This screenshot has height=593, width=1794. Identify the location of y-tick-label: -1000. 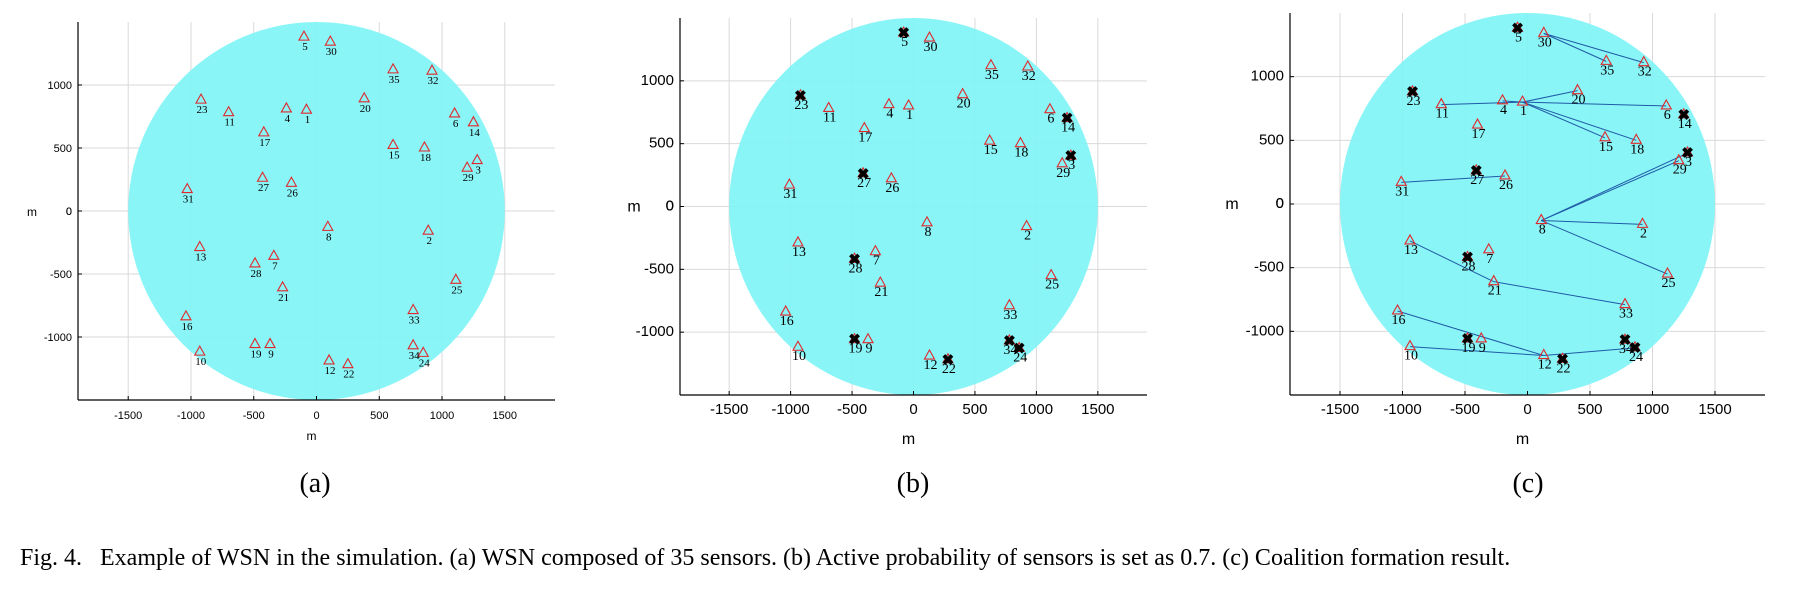
(655, 331).